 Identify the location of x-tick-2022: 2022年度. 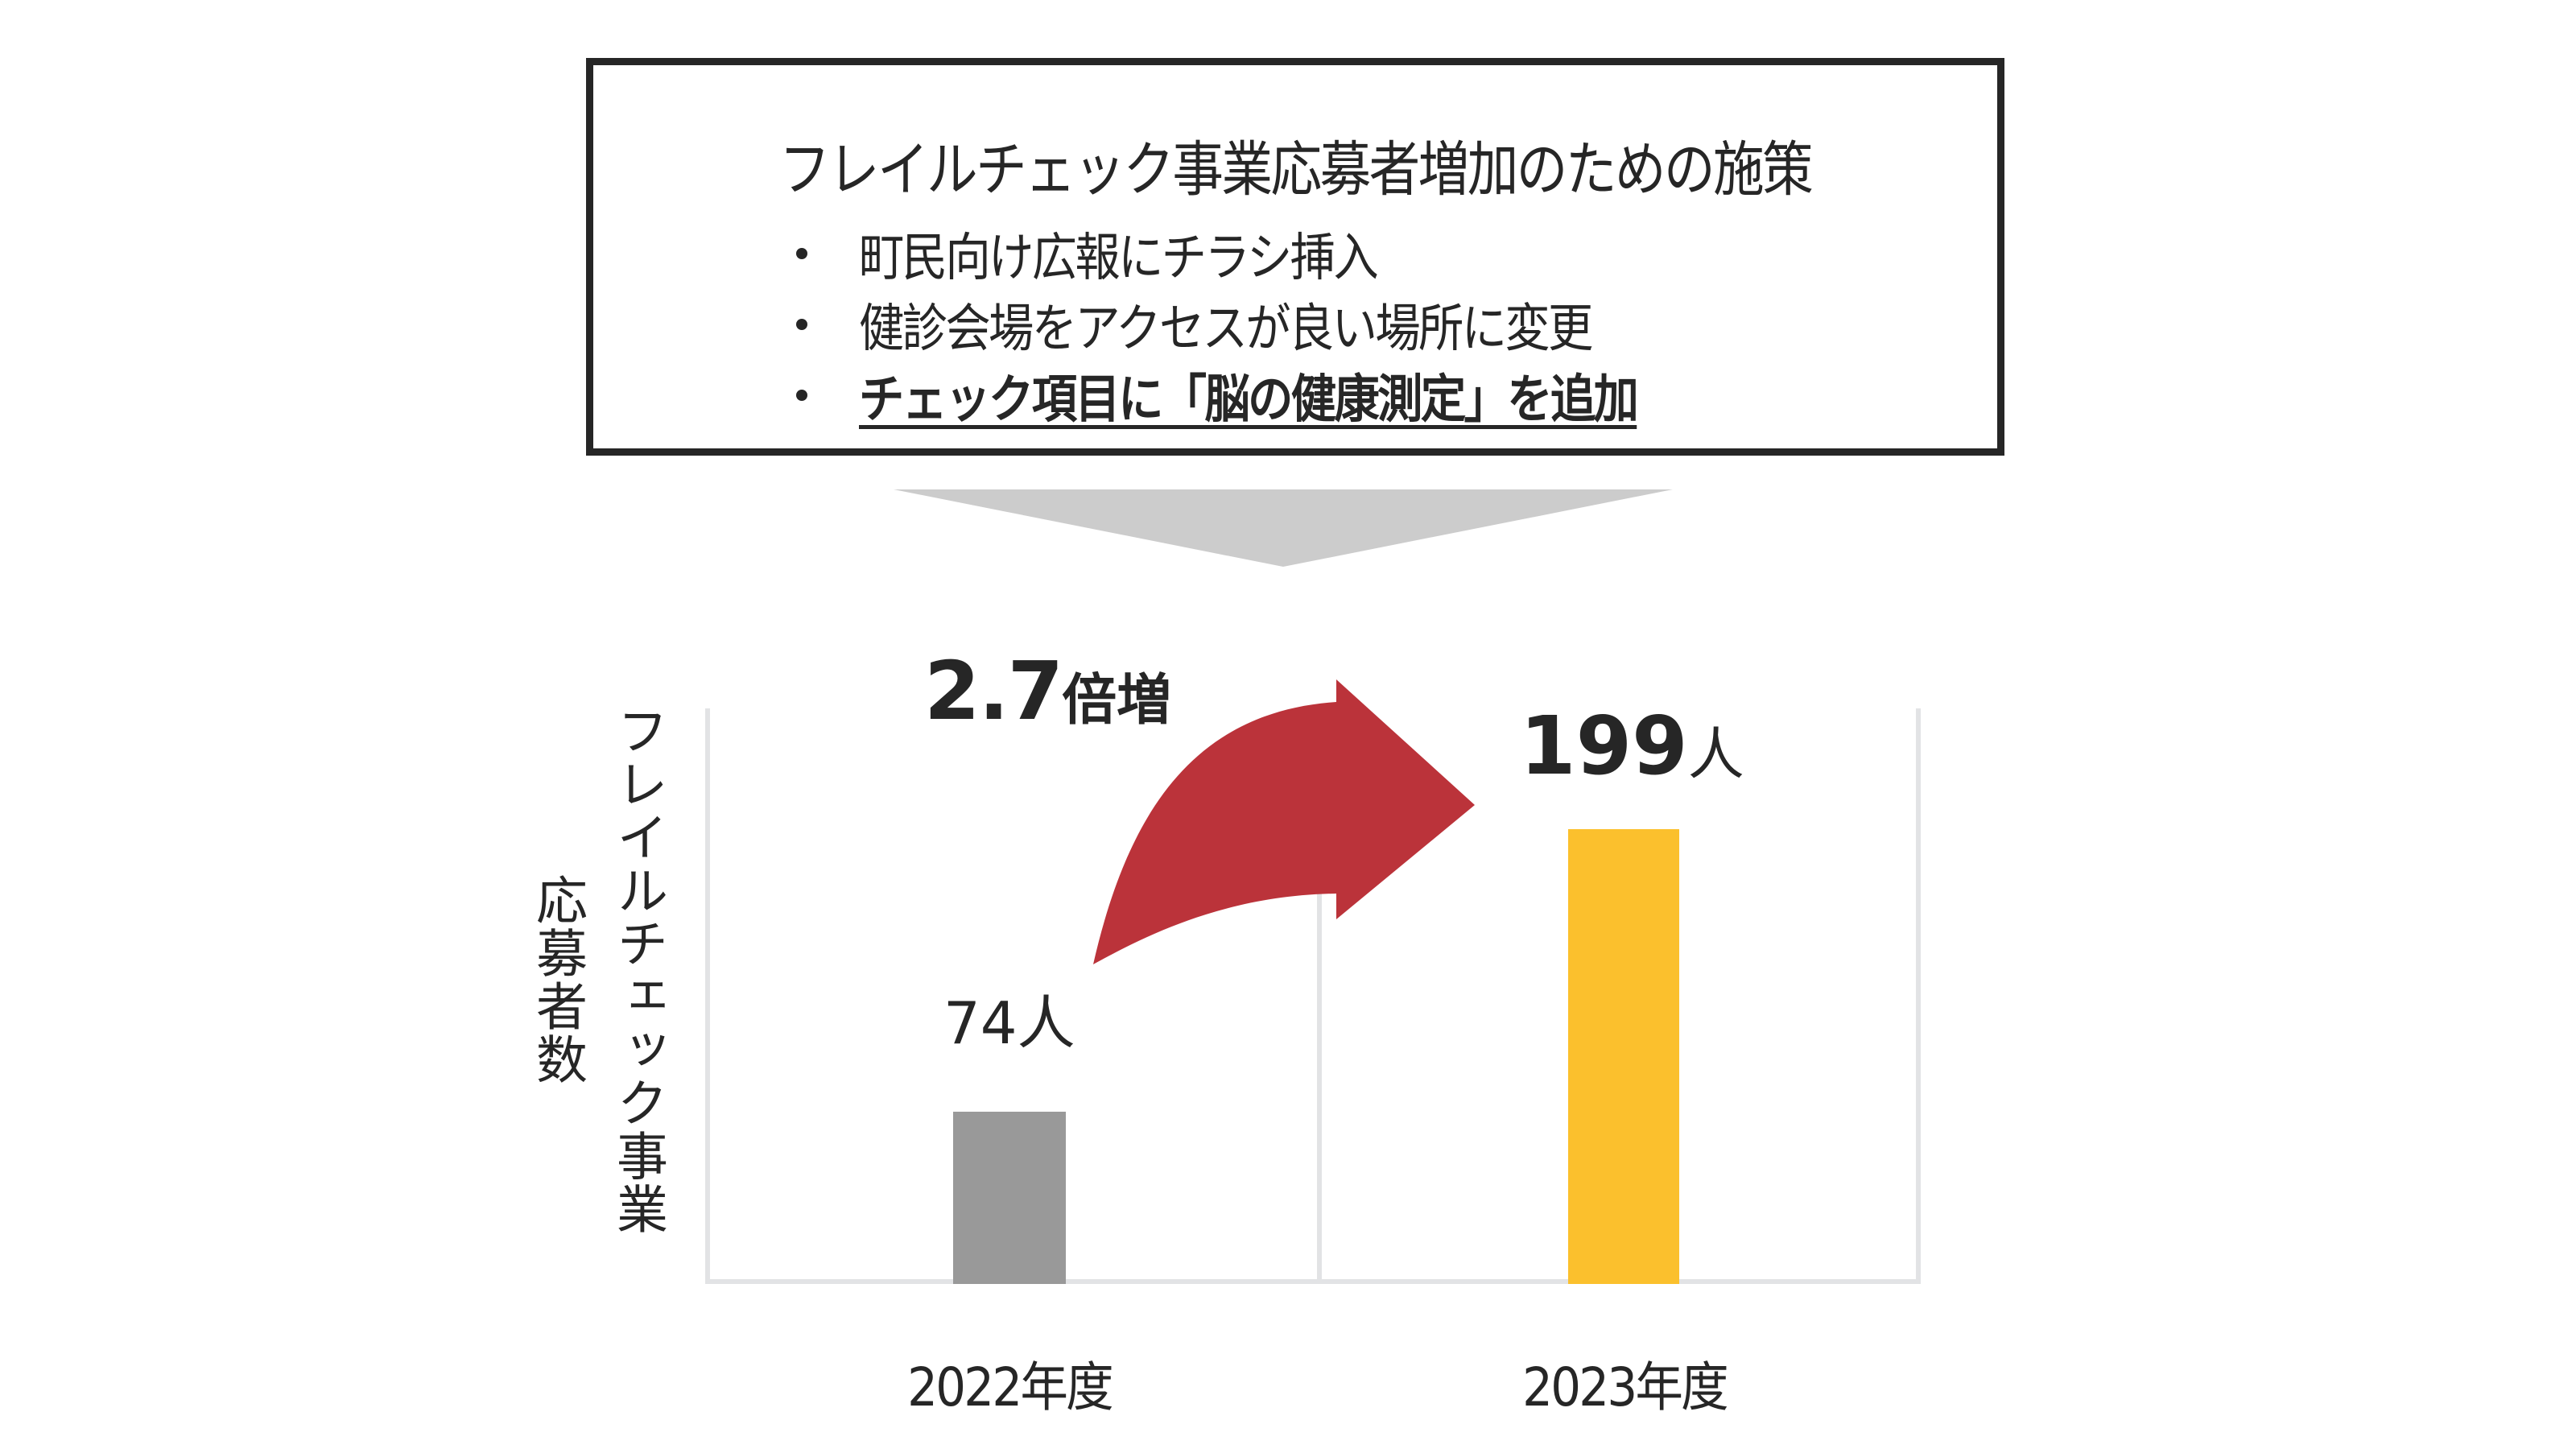
(1010, 1387).